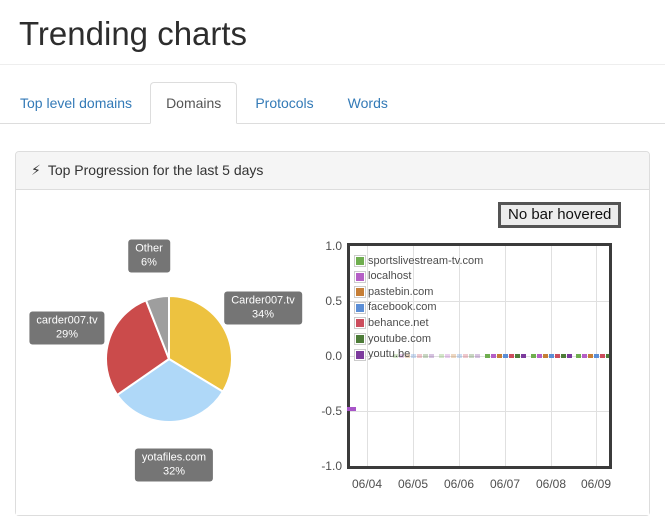 This screenshot has width=665, height=521. I want to click on tab-protocols: Protocols, so click(284, 103).